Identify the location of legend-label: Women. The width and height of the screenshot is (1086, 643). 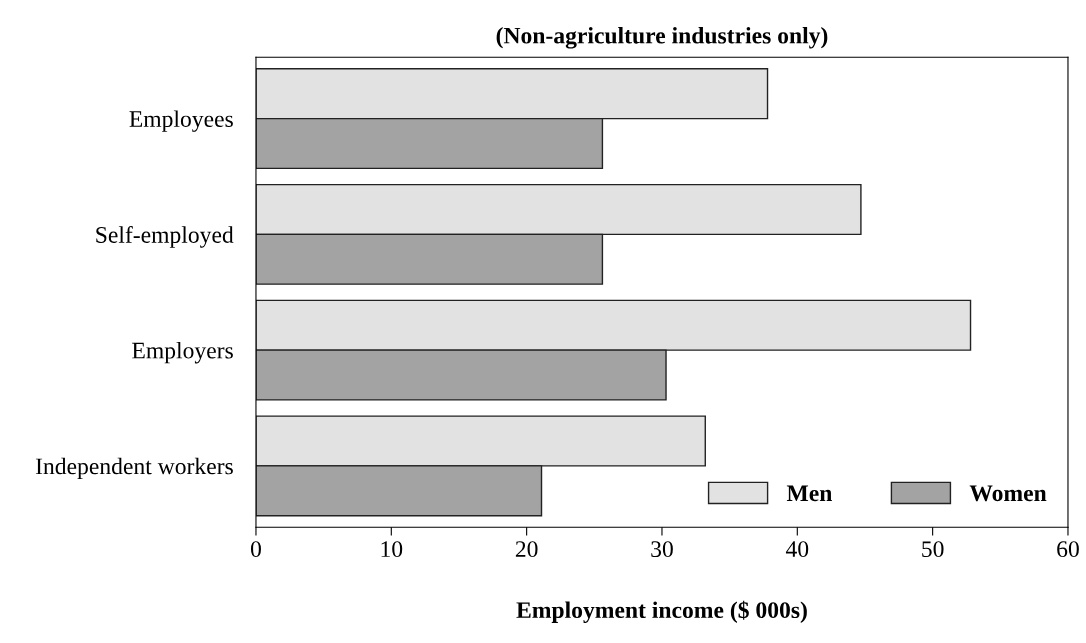
(1008, 493).